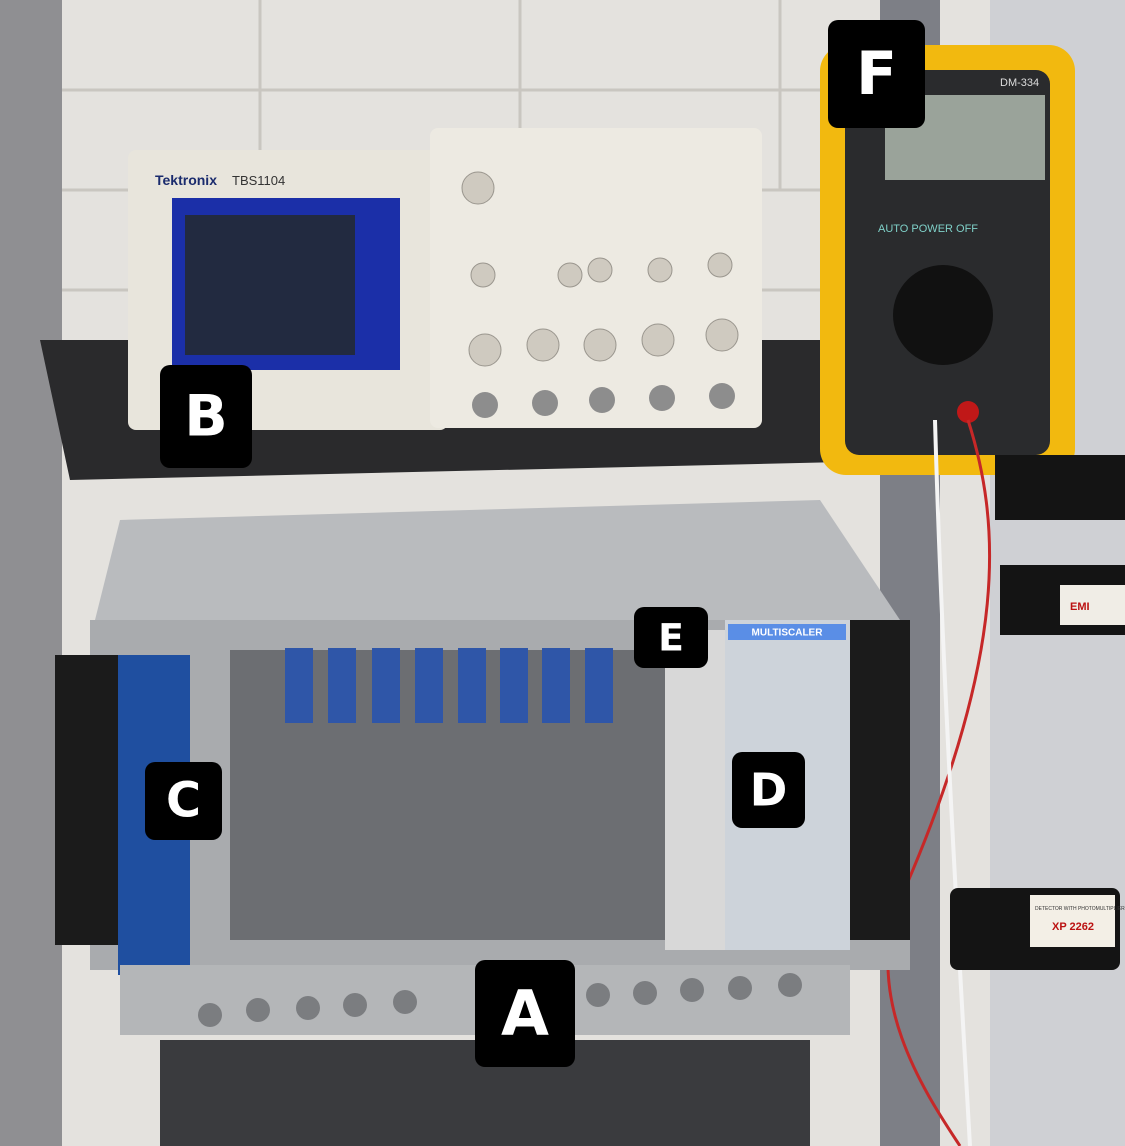 The image size is (1125, 1146). What do you see at coordinates (600, 269) in the screenshot?
I see `knobs` at bounding box center [600, 269].